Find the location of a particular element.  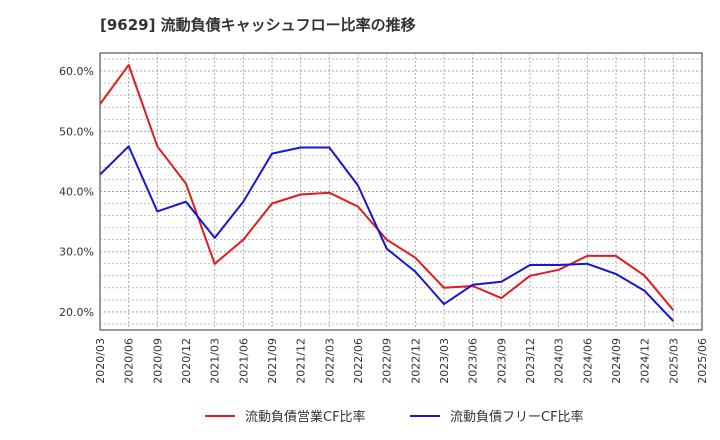

x-tick-label: 2022/03 is located at coordinates (329, 361).